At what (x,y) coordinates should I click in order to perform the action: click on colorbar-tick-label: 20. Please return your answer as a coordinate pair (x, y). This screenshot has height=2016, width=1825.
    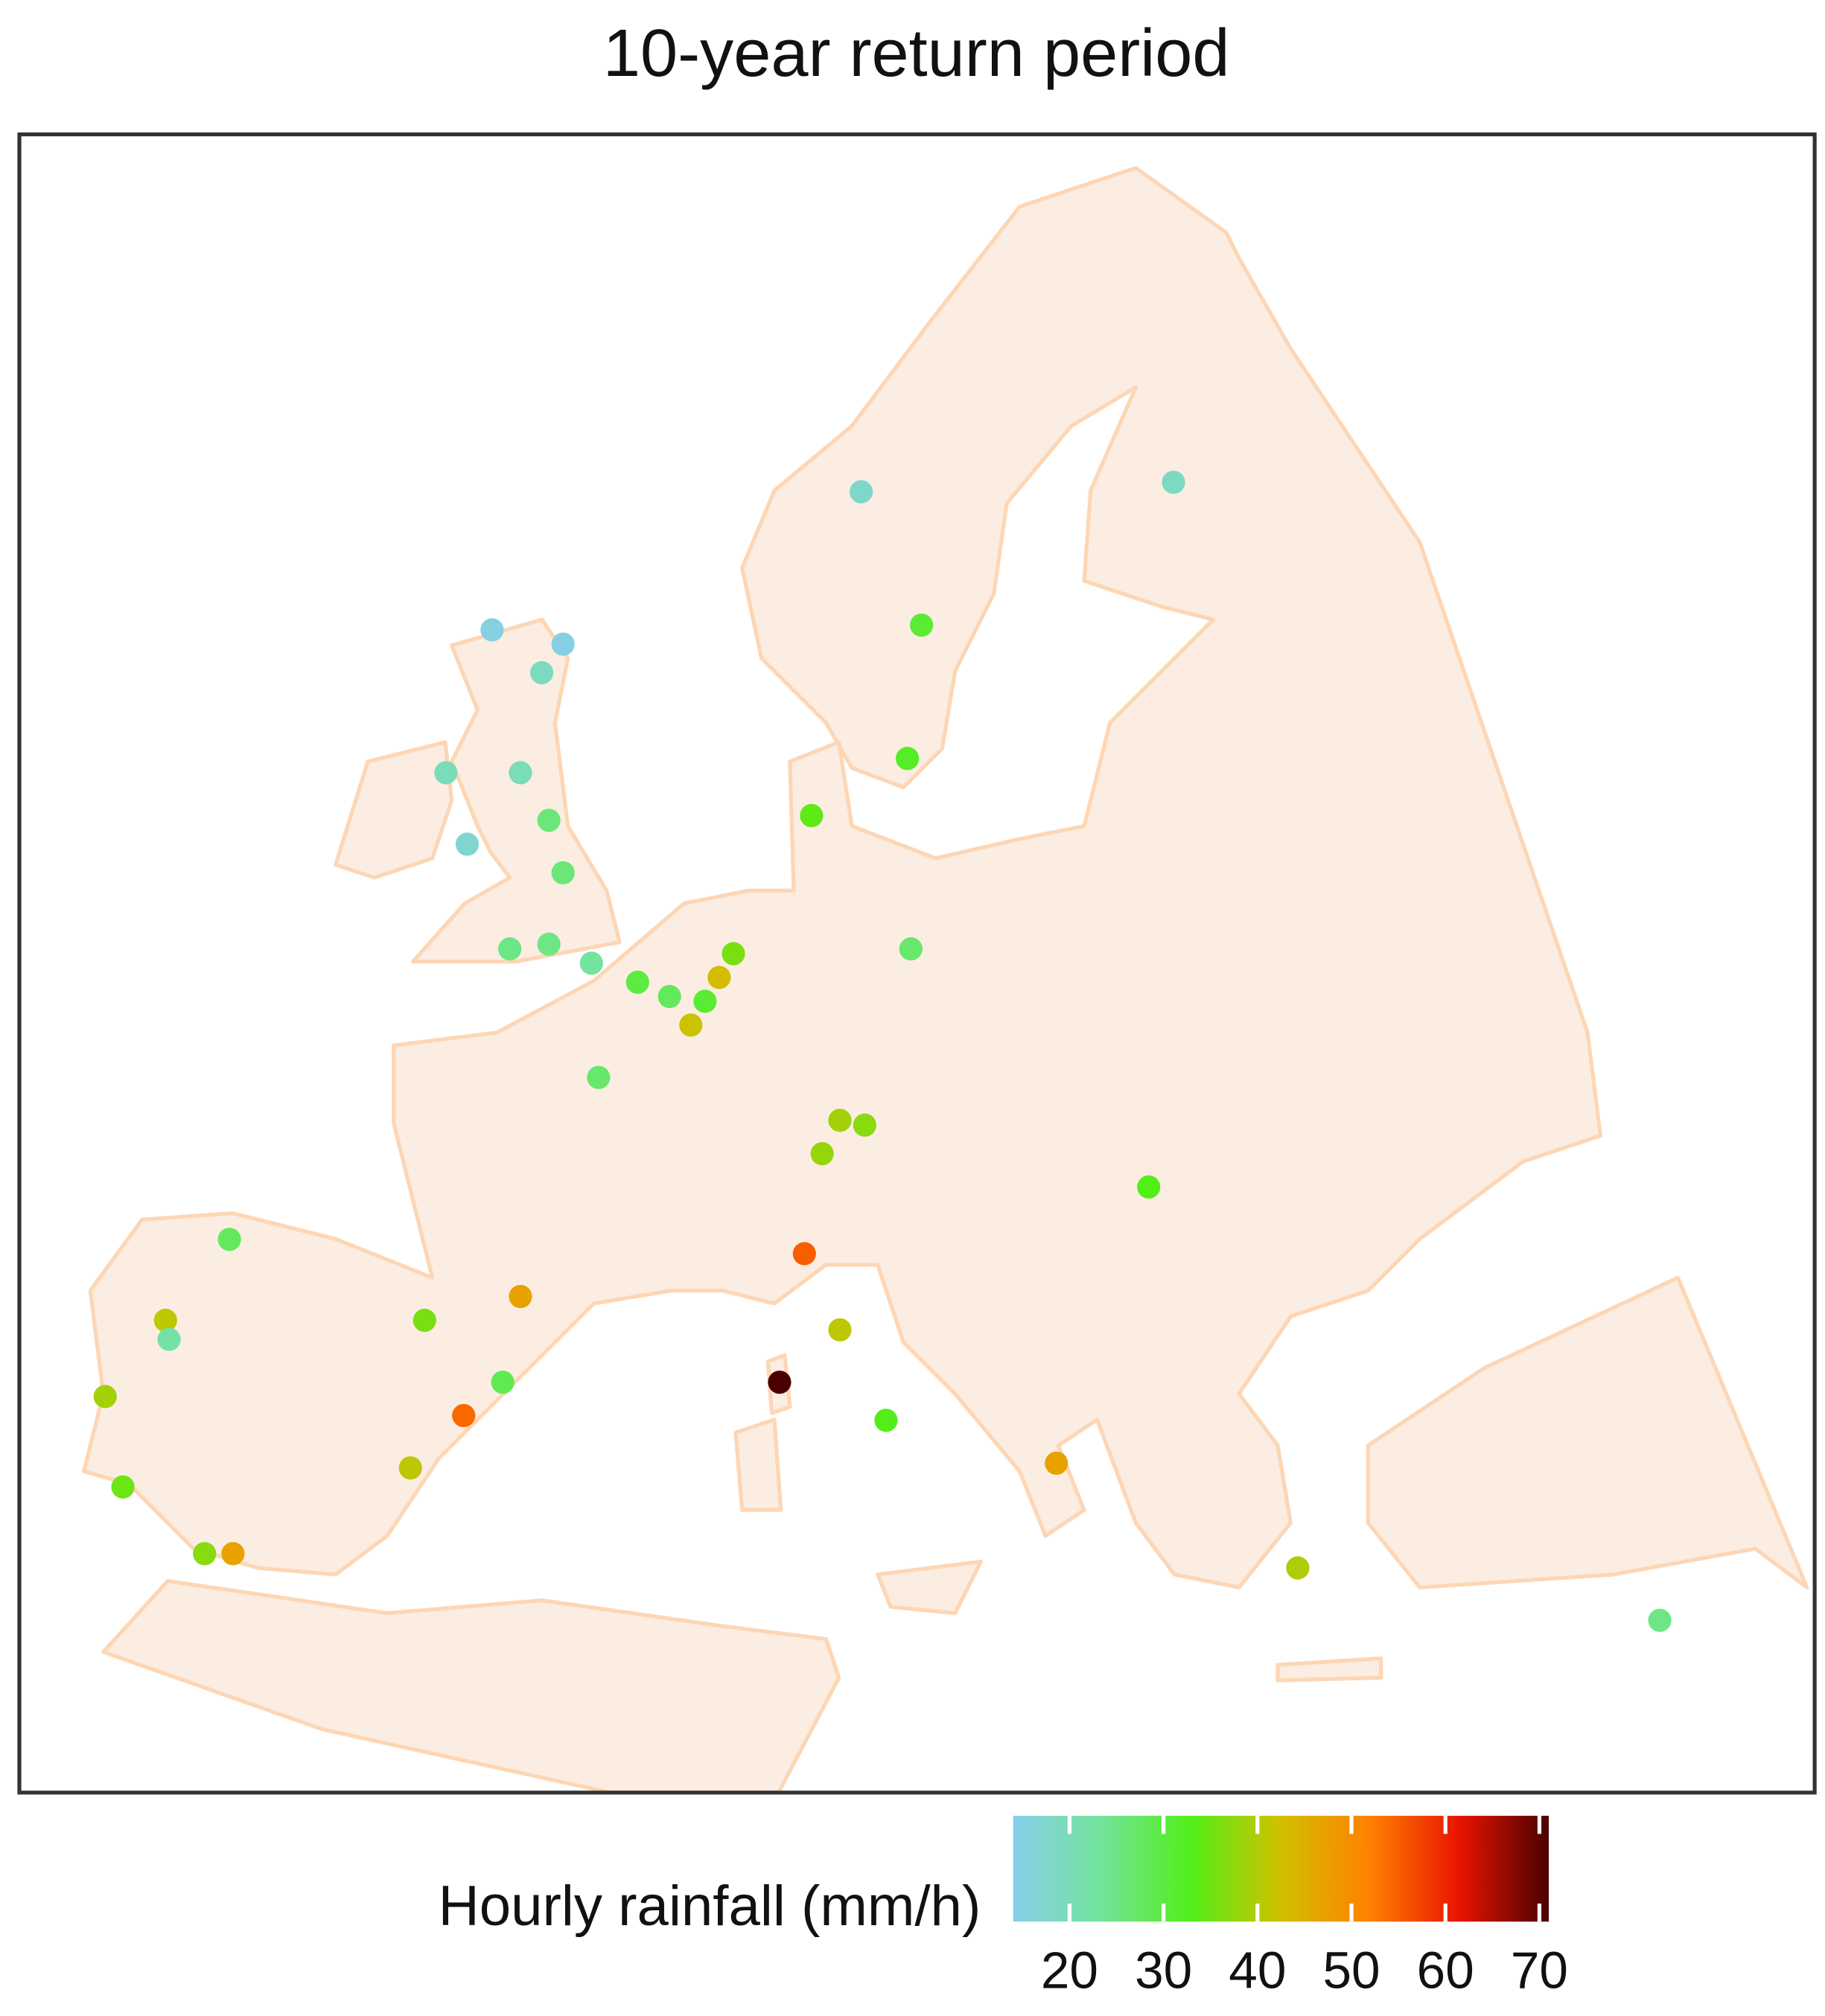
    Looking at the image, I should click on (1069, 1971).